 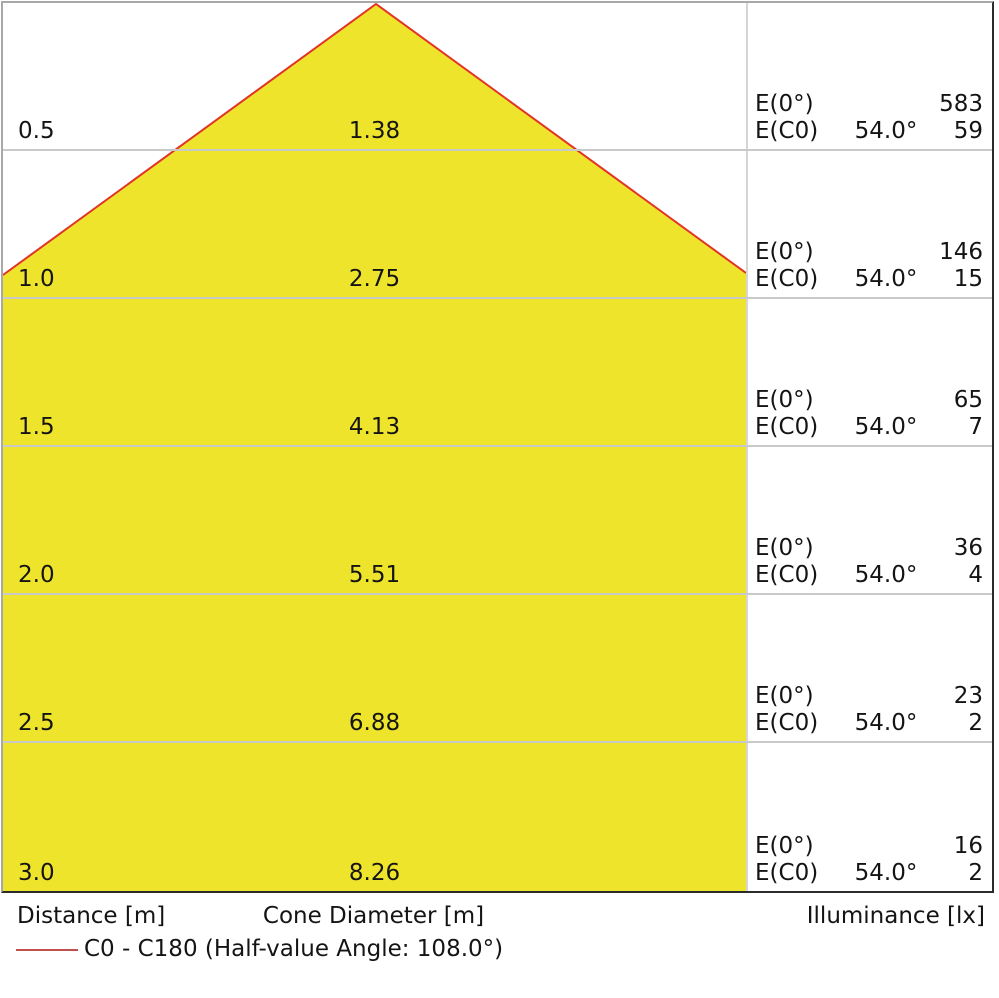 What do you see at coordinates (36, 723) in the screenshot?
I see `distance-value: 2.5` at bounding box center [36, 723].